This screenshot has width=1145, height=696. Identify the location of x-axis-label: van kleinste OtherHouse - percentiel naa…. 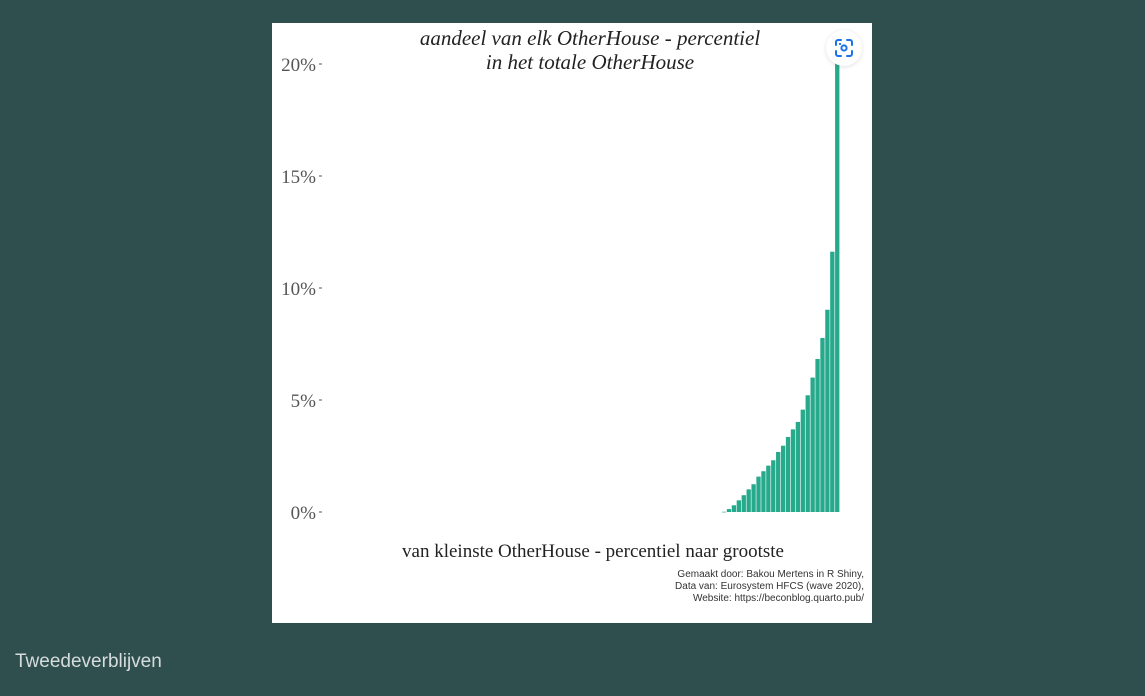
(593, 551).